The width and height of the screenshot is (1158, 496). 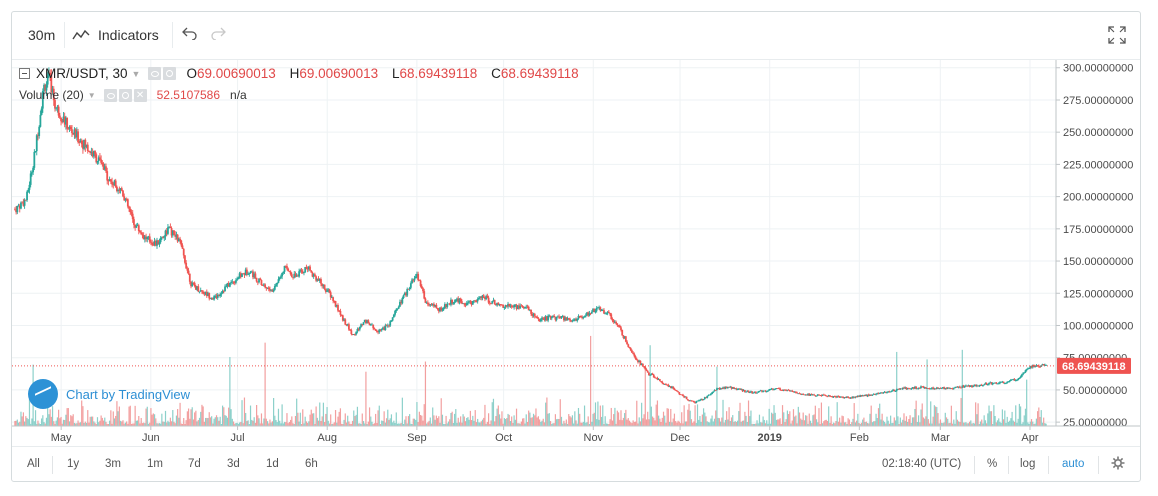 What do you see at coordinates (51, 95) in the screenshot?
I see `volume-label: Volume (20)` at bounding box center [51, 95].